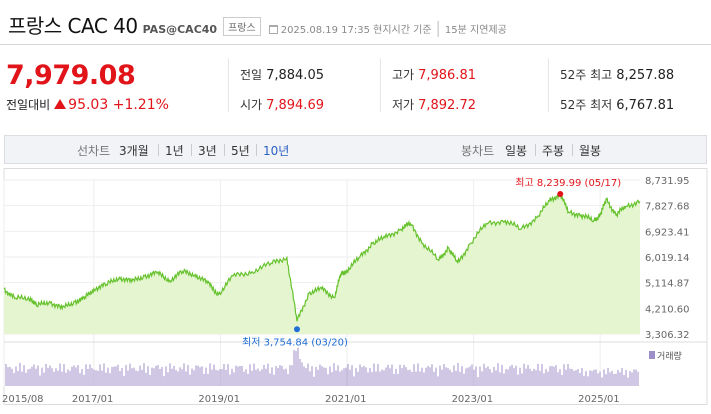  Describe the element at coordinates (599, 399) in the screenshot. I see `x-tick-label: 2025/01` at that location.